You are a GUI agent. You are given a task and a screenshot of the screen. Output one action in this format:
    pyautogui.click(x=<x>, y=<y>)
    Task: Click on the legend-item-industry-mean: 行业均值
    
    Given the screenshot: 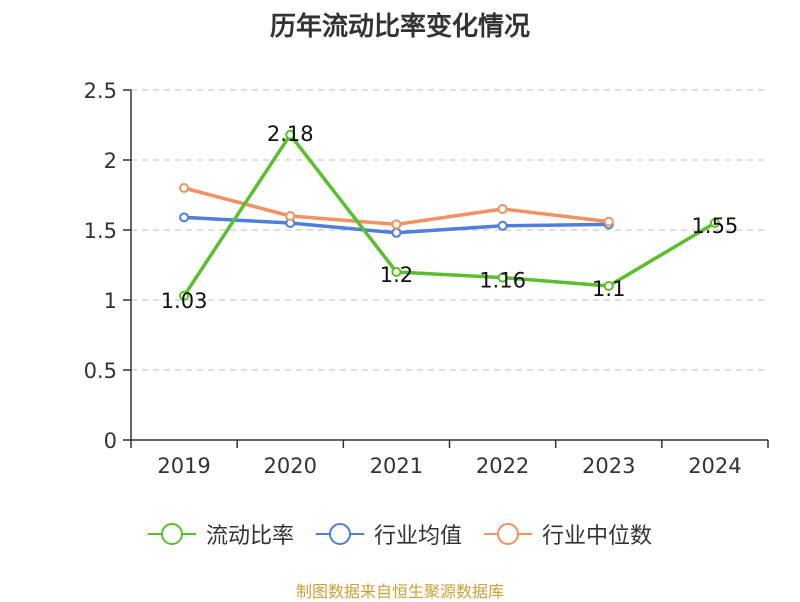 What is the action you would take?
    pyautogui.click(x=388, y=534)
    